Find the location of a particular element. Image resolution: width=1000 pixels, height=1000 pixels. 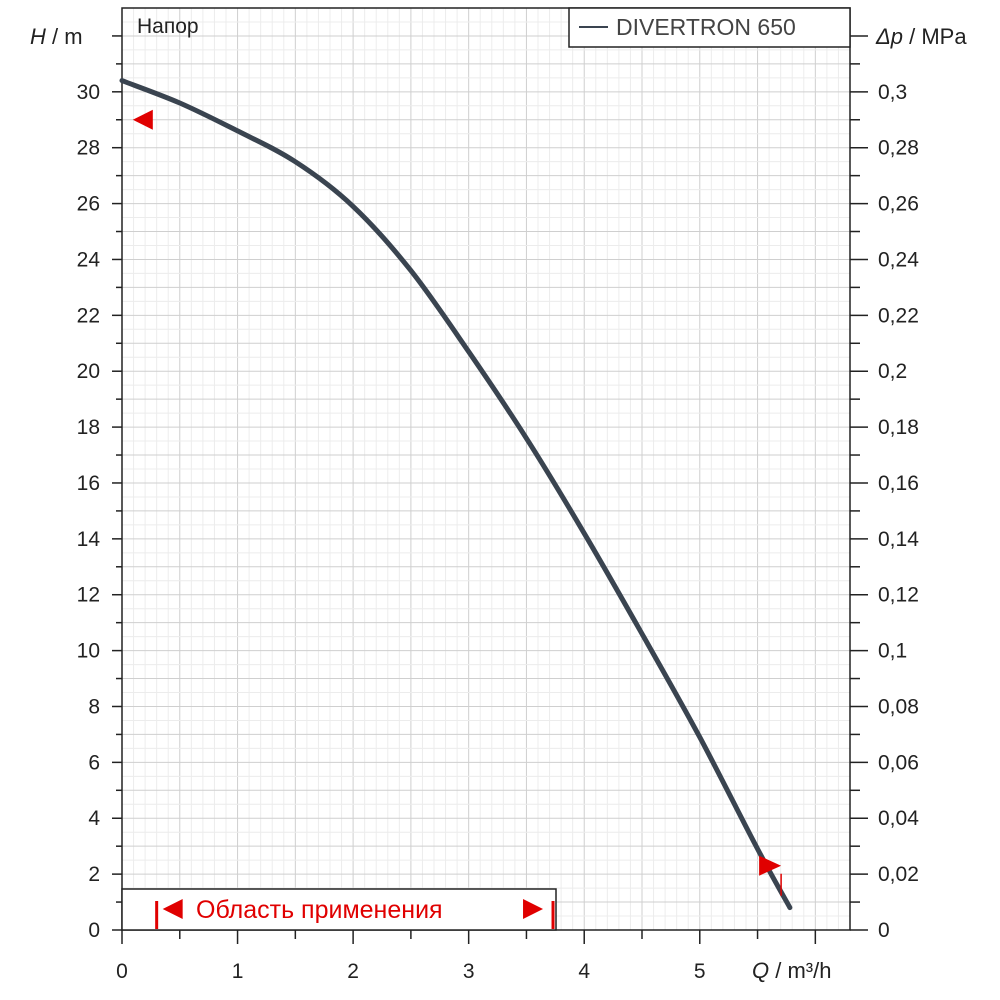

x-tick-label: 1 is located at coordinates (238, 971).